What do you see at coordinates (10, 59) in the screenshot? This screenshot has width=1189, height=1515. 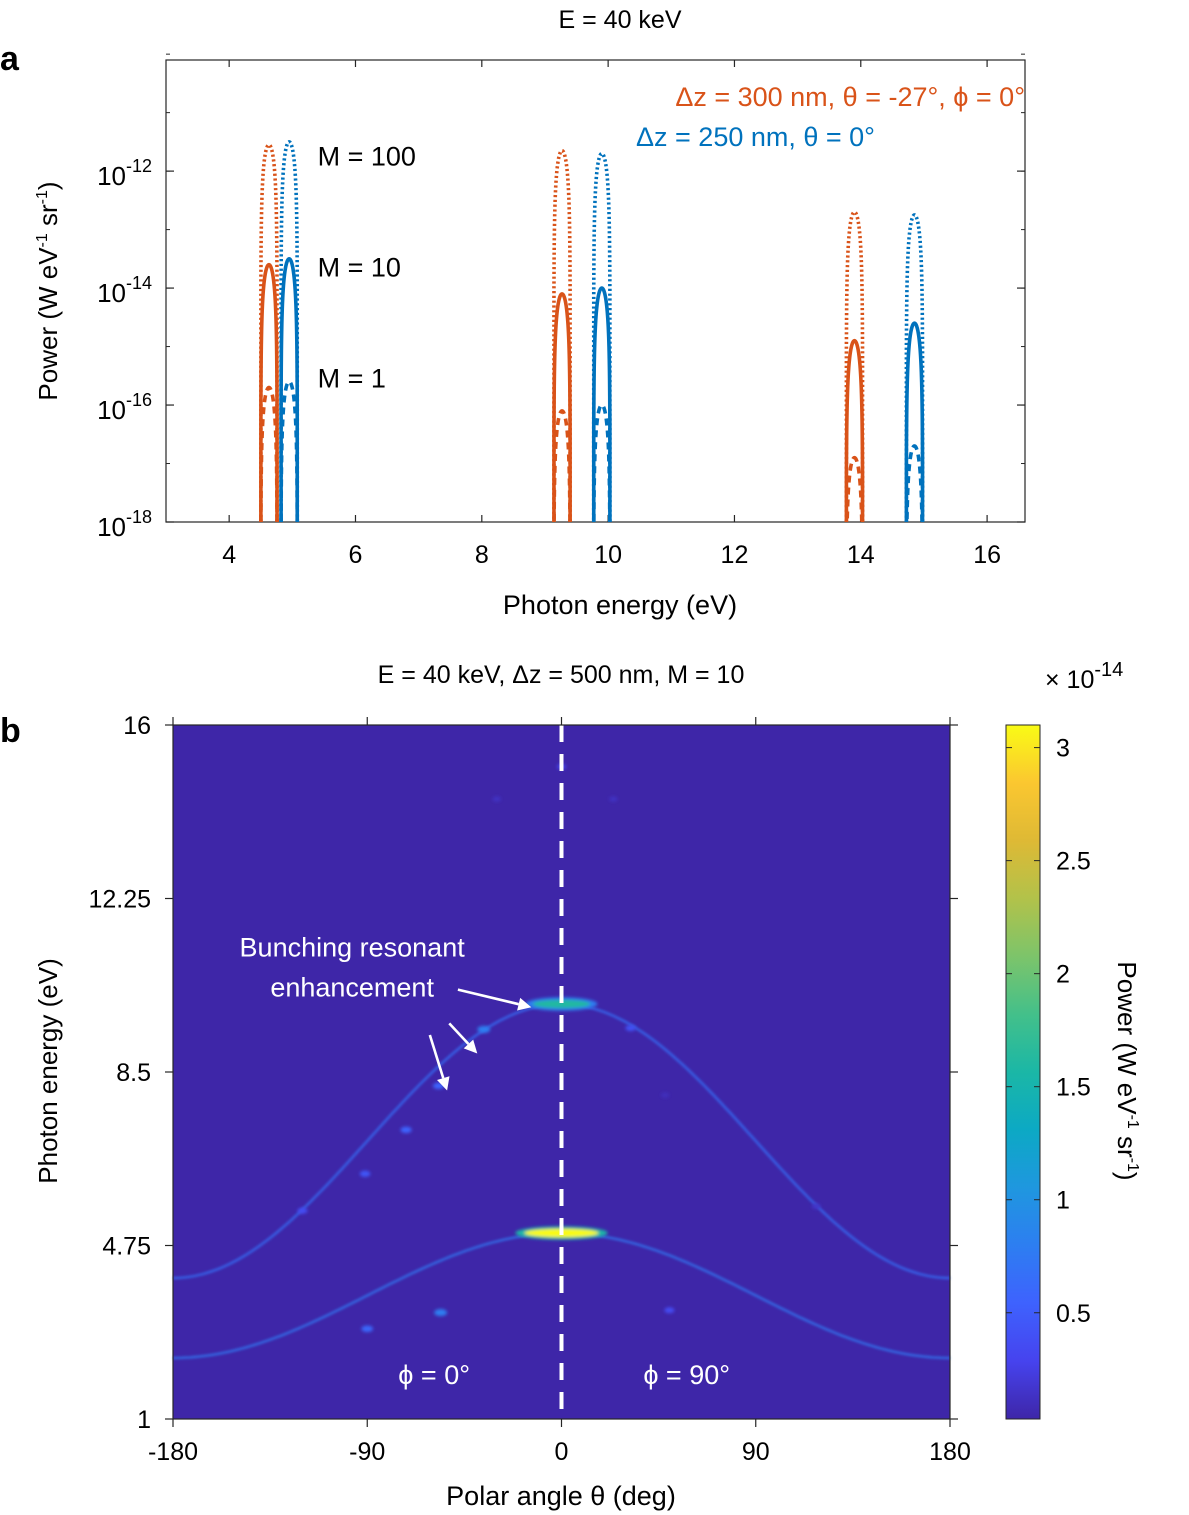 I see `panel-a-label: a` at bounding box center [10, 59].